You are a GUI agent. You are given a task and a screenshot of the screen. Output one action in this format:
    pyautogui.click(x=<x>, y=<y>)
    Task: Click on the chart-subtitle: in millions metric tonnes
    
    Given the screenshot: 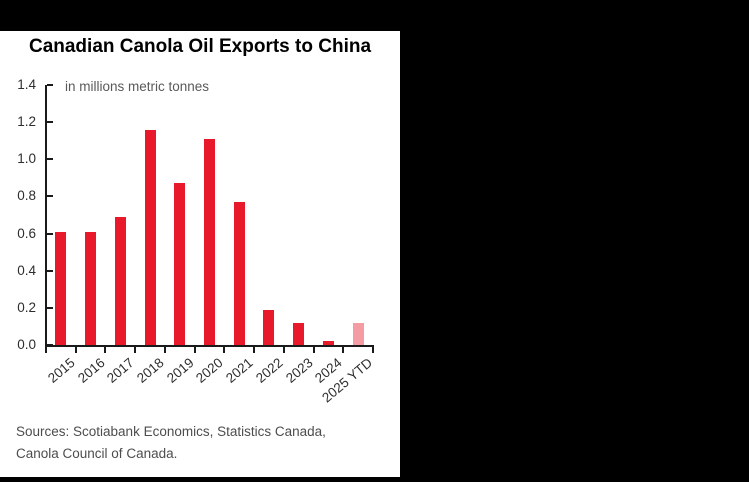 What is the action you would take?
    pyautogui.click(x=137, y=86)
    